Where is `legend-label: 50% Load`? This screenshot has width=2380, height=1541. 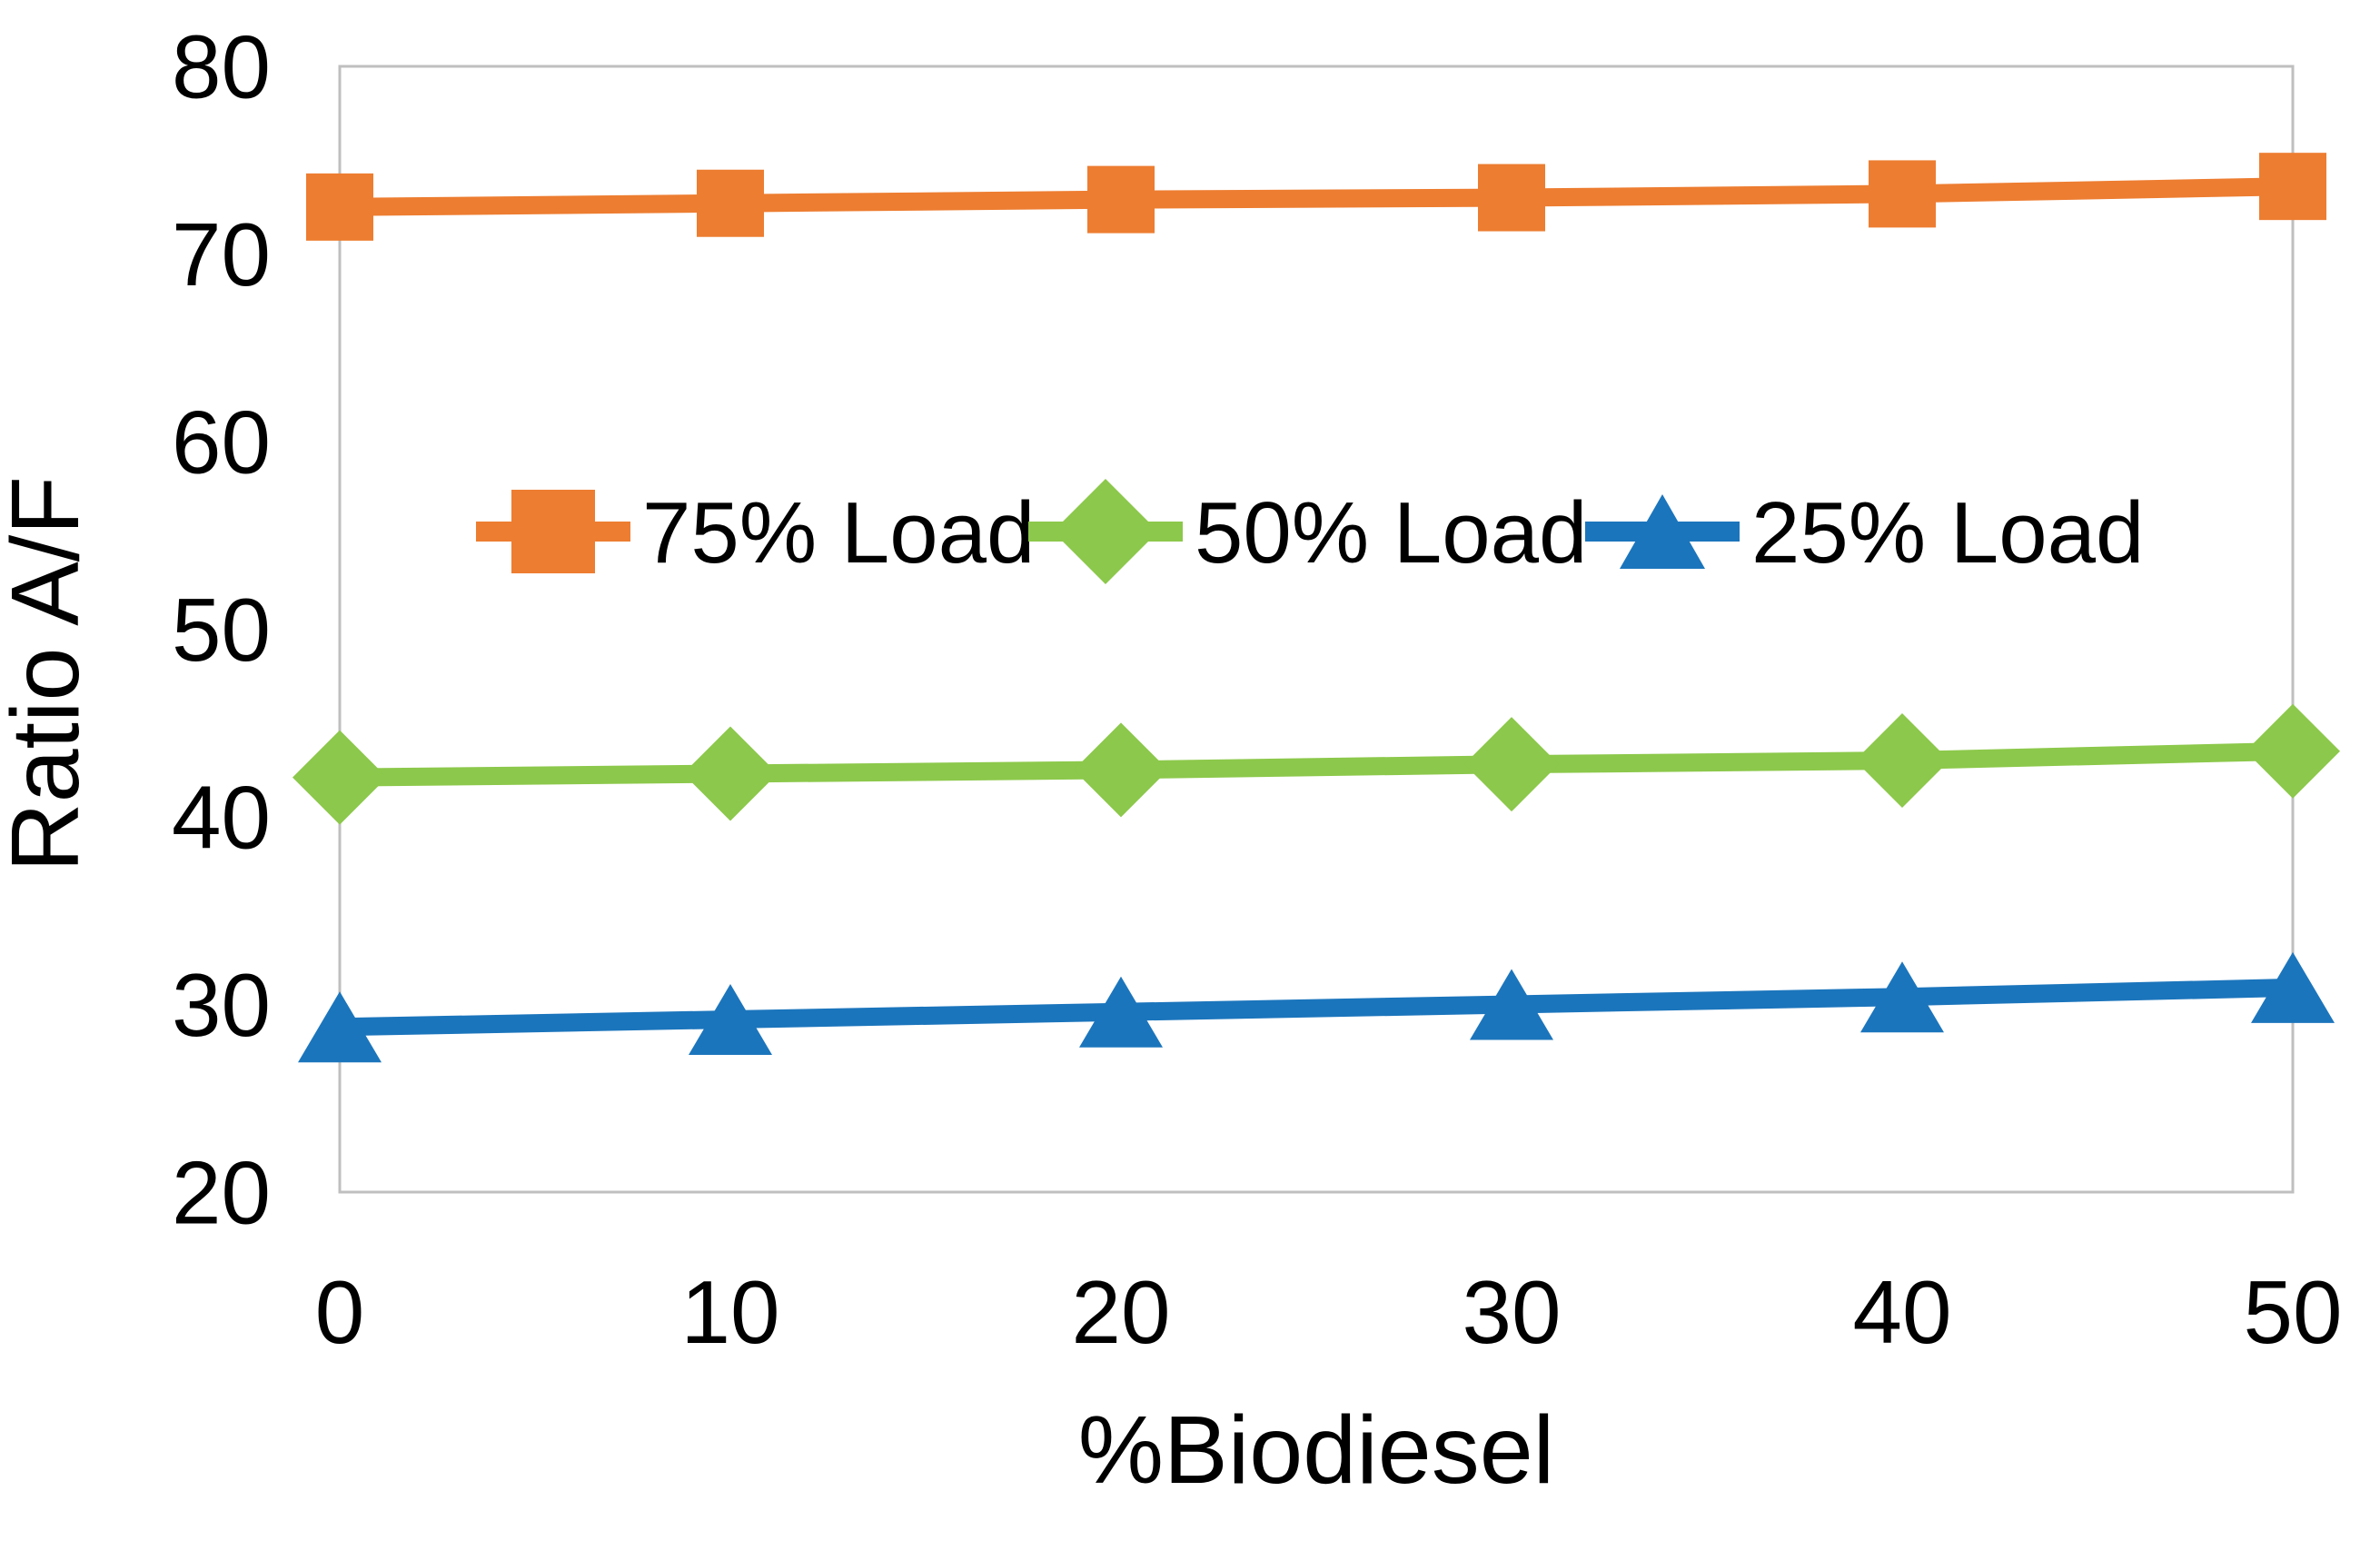
legend-label: 50% Load is located at coordinates (1391, 533).